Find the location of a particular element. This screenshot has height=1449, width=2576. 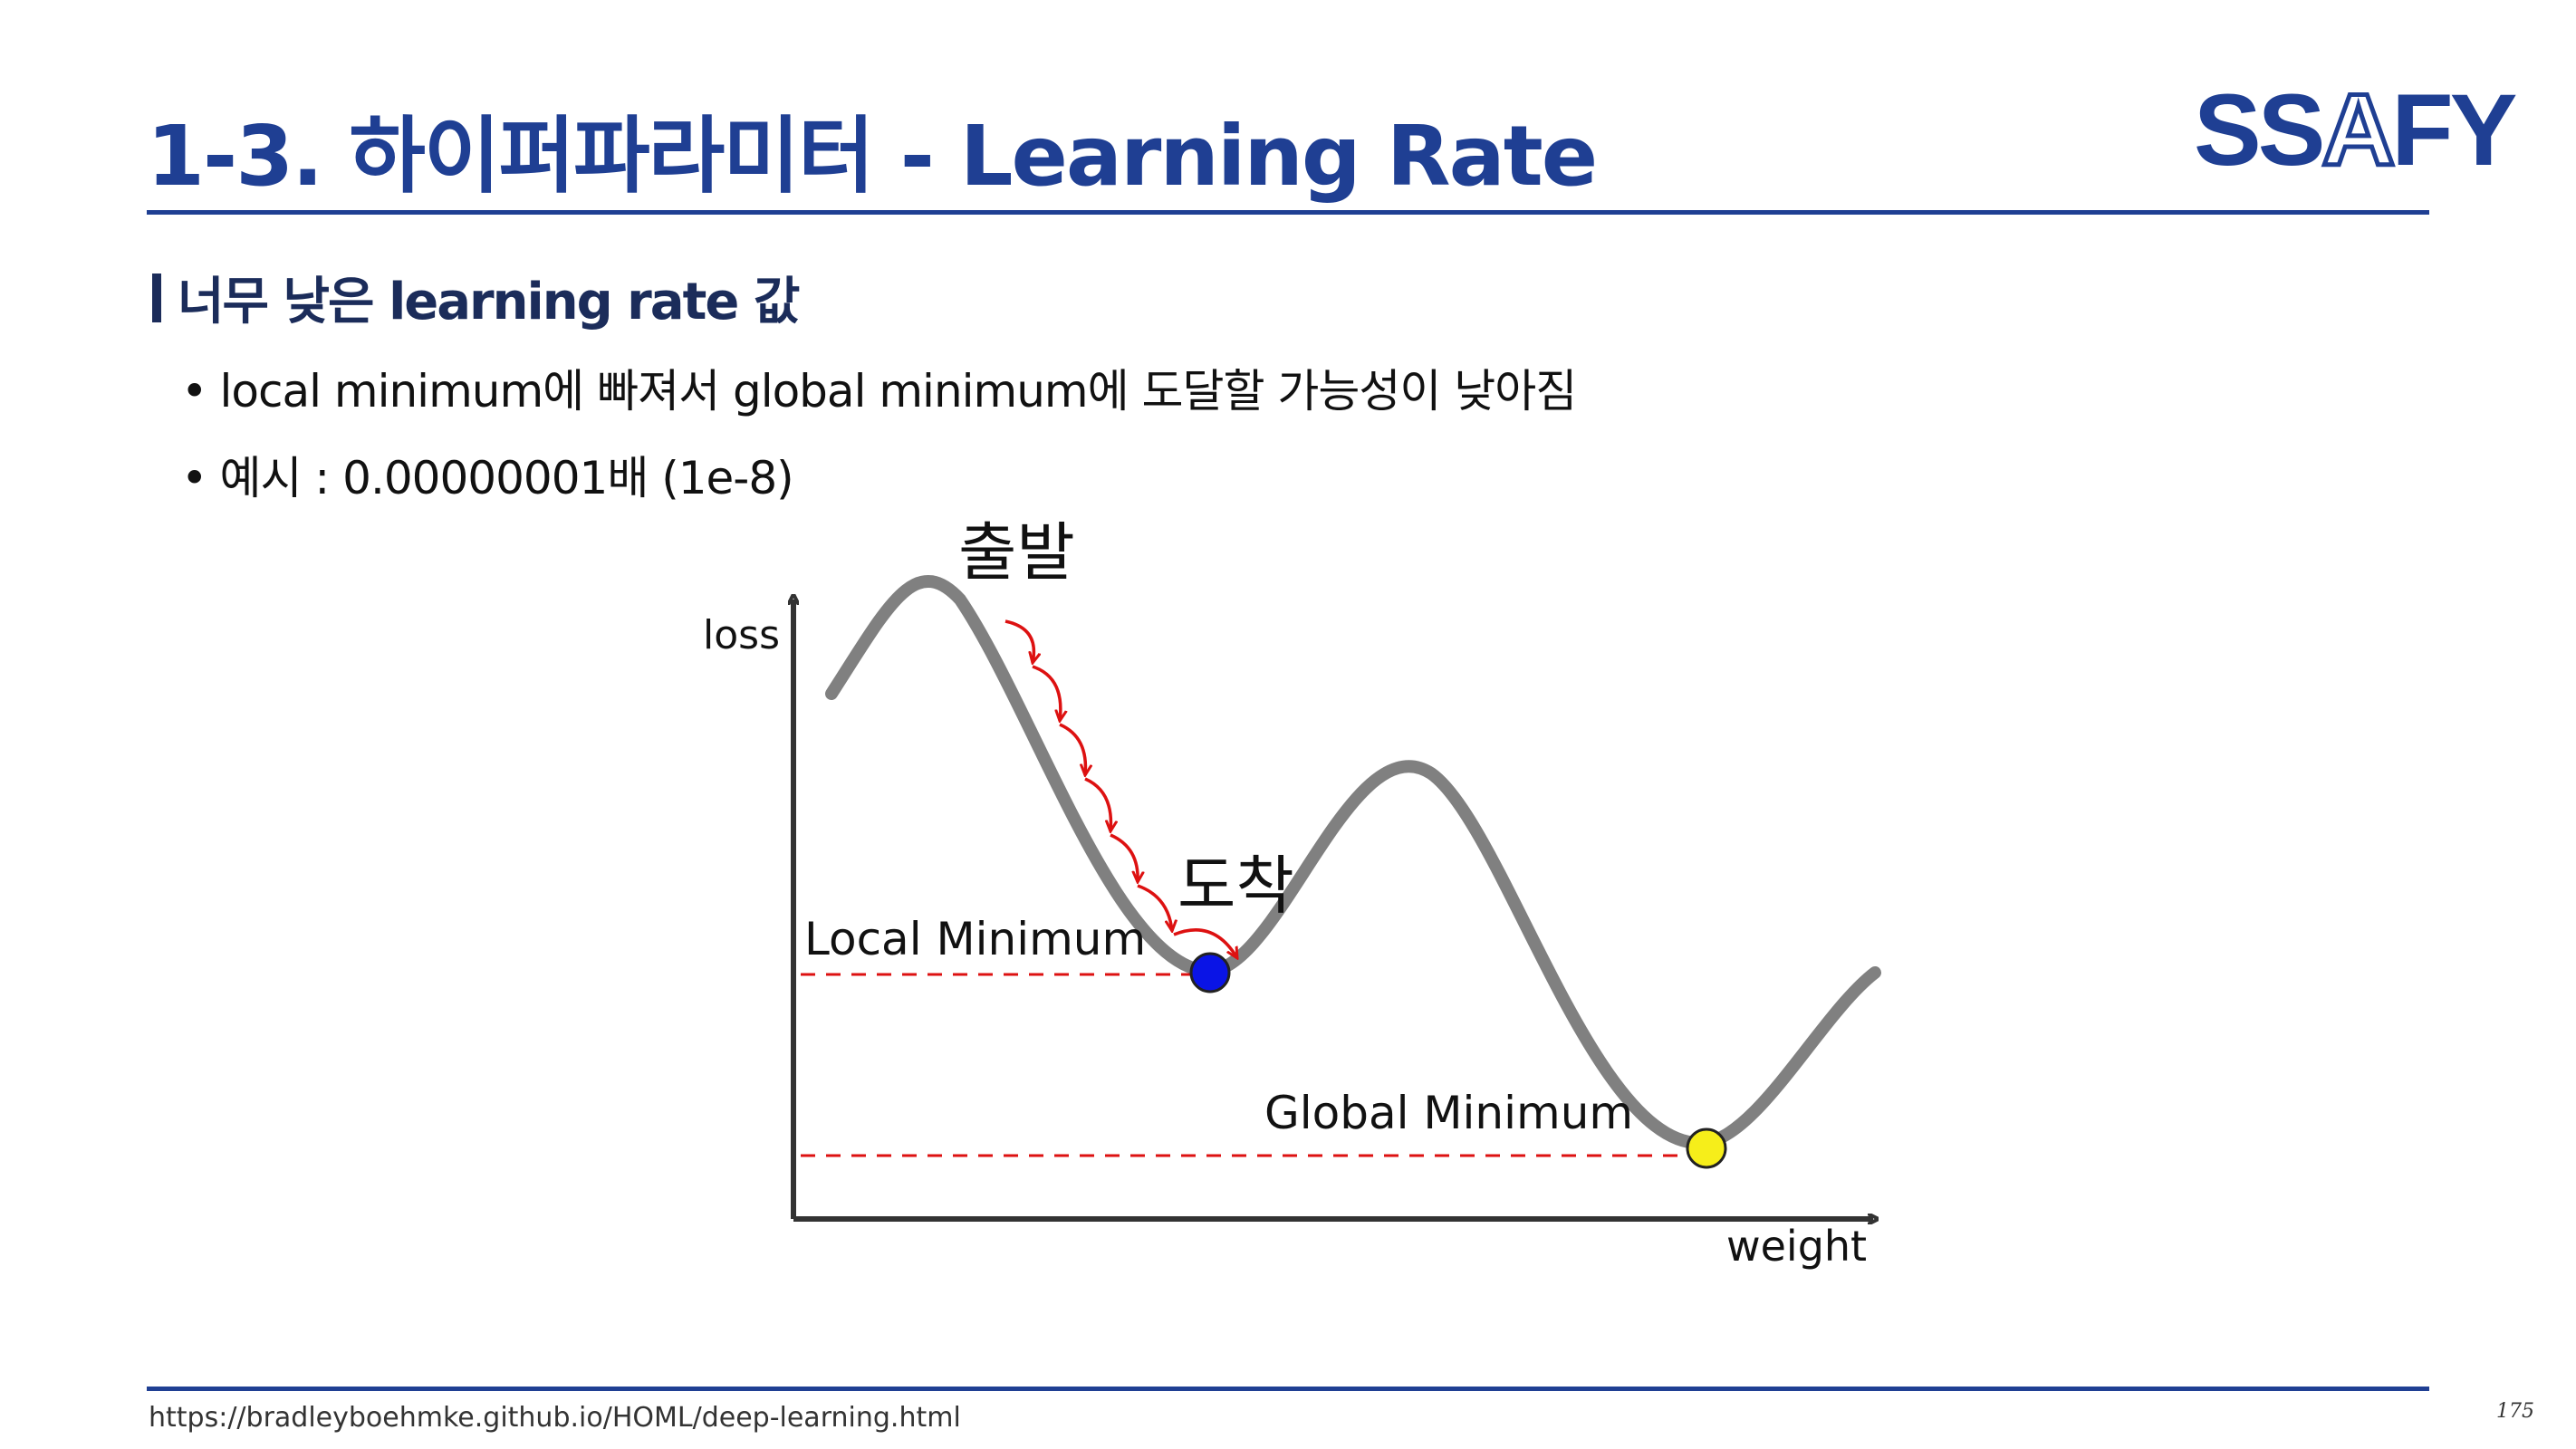

global-minimum-point is located at coordinates (1706, 1148).